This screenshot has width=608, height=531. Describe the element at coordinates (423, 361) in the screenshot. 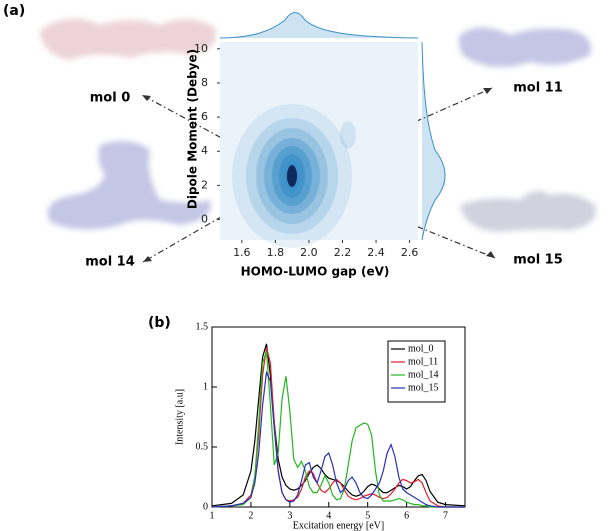

I see `legend-label: mol_11` at that location.